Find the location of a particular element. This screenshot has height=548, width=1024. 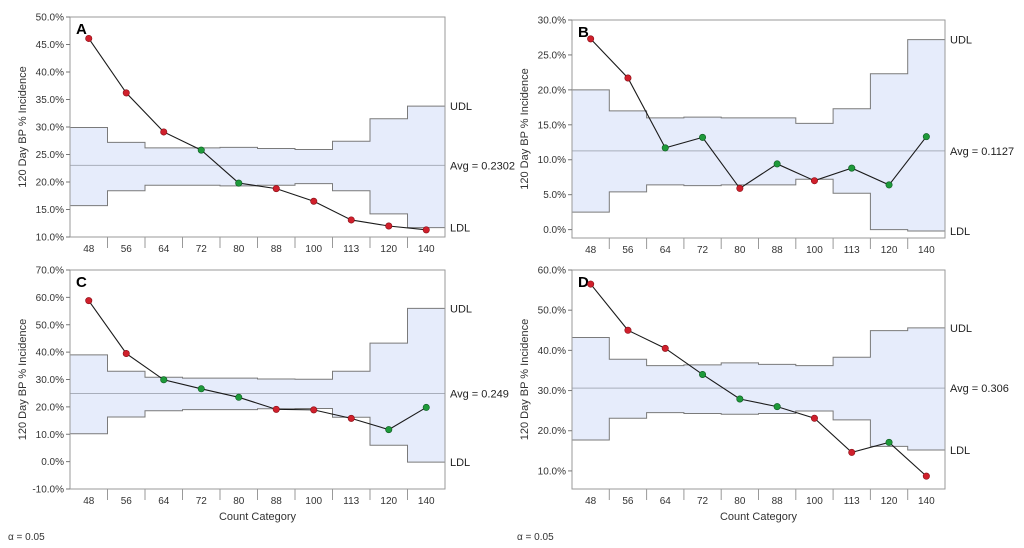

y-tick-label: 25.0% is located at coordinates (50, 155).